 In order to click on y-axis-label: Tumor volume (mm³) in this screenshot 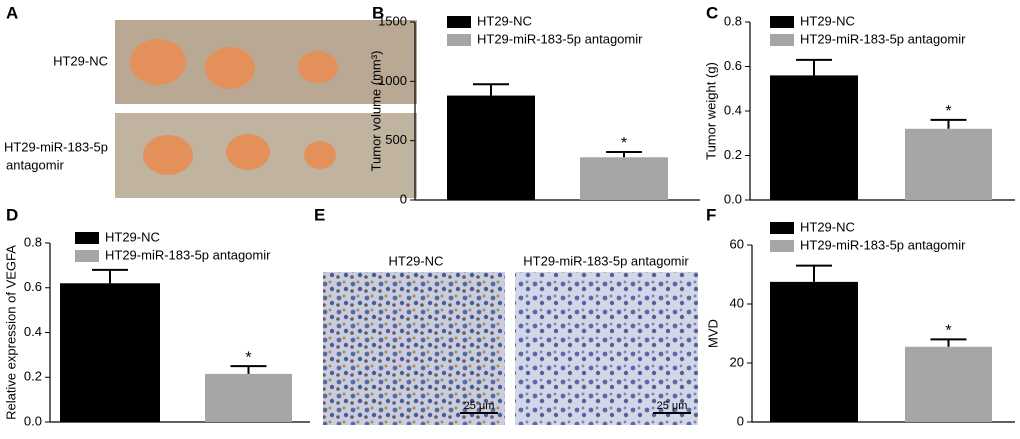, I will do `click(375, 111)`.